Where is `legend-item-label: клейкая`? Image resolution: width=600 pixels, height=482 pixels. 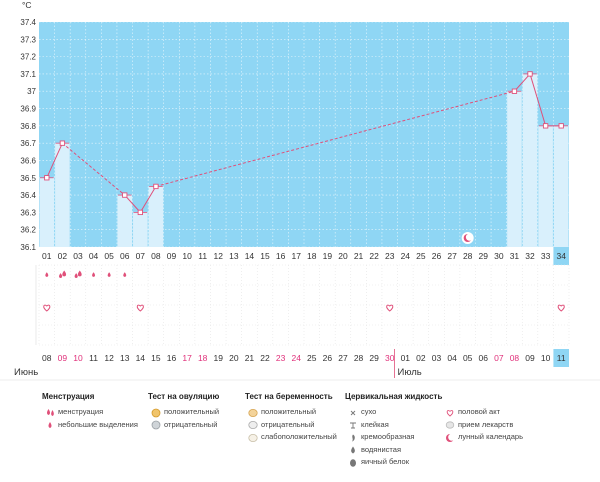 legend-item-label: клейкая is located at coordinates (375, 424).